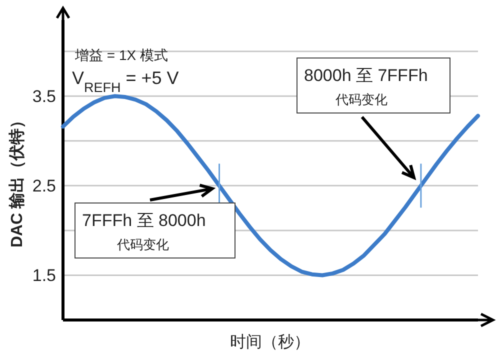 The width and height of the screenshot is (501, 361). I want to click on annotation: 7FFFh 至 8000h 代码变化, so click(144, 231).